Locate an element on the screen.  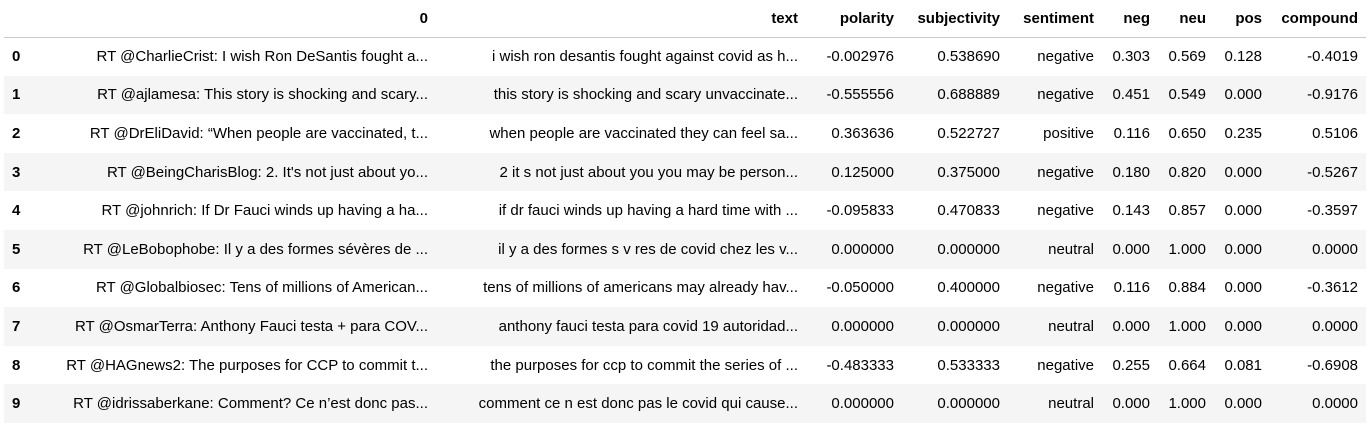
cell-compound: -0.3597 is located at coordinates (1332, 211).